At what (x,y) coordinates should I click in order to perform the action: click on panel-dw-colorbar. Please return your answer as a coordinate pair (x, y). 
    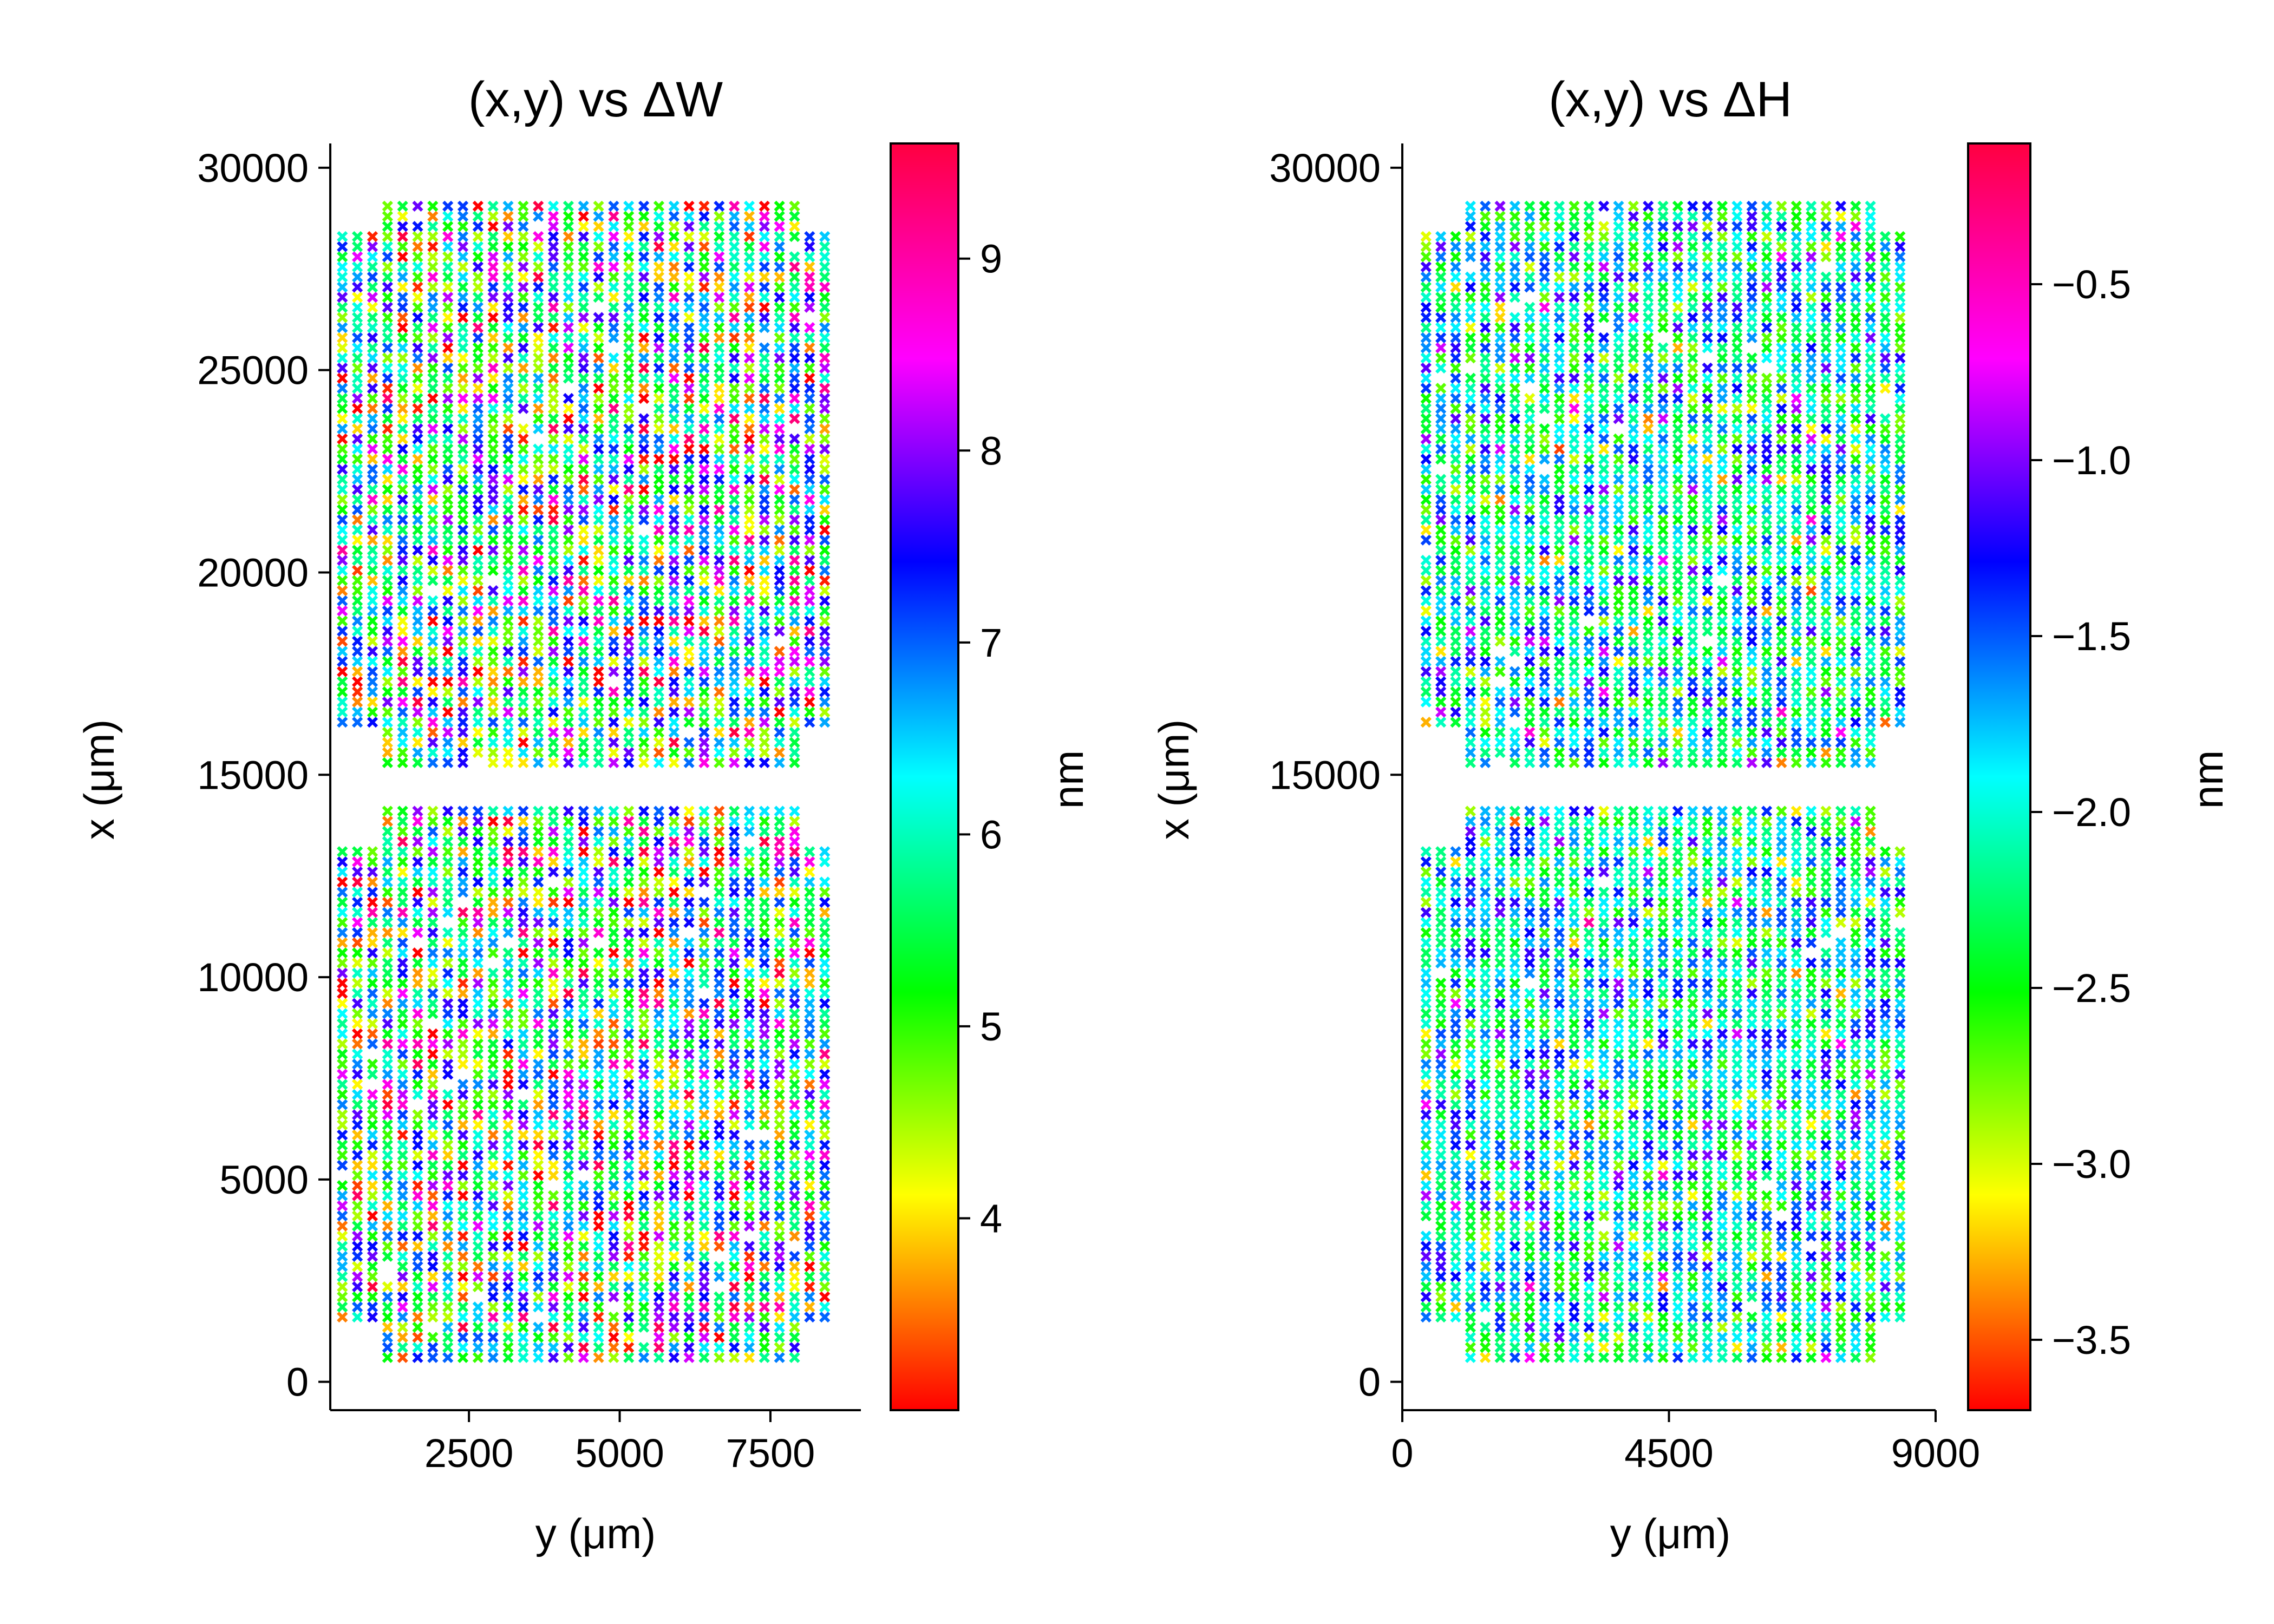
    Looking at the image, I should click on (925, 777).